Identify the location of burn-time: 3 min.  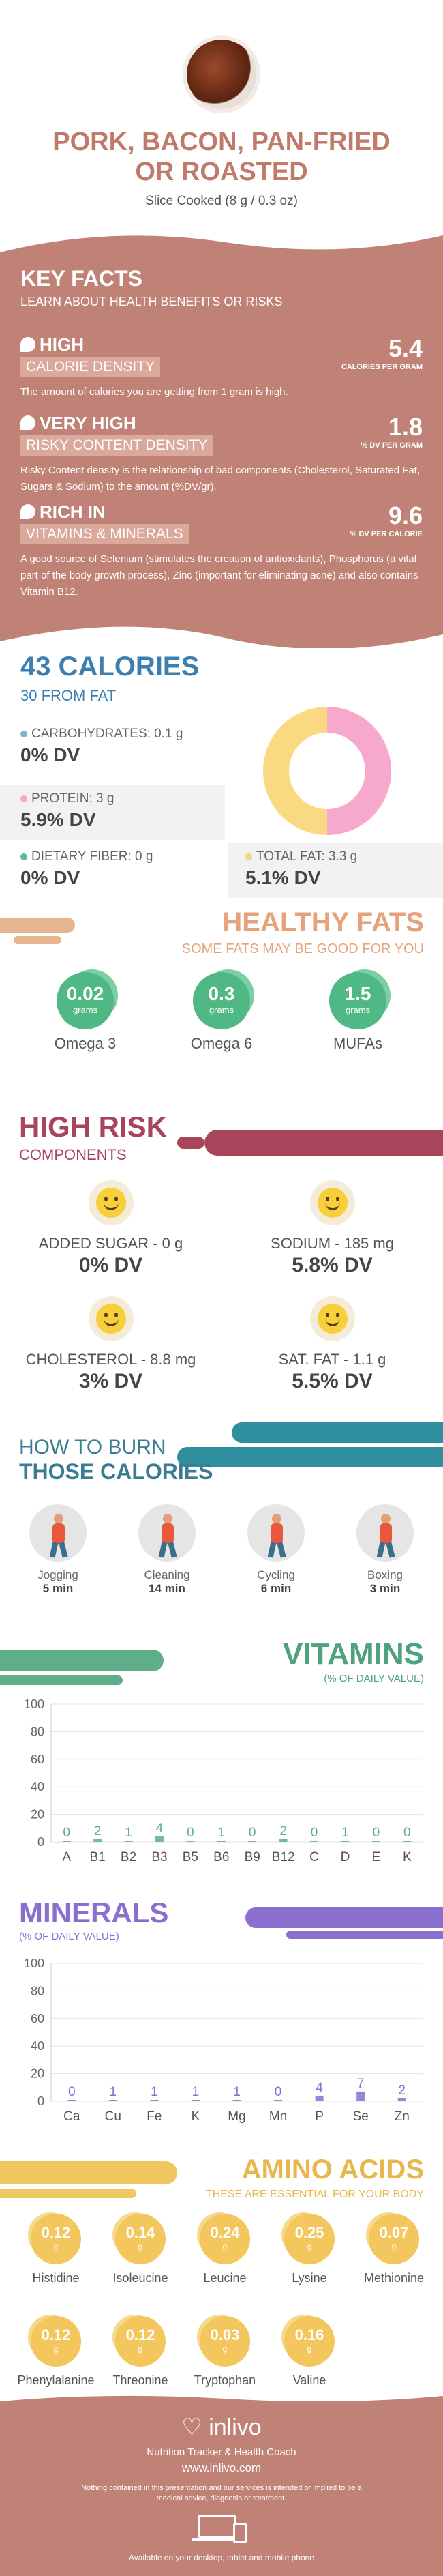
(385, 1588).